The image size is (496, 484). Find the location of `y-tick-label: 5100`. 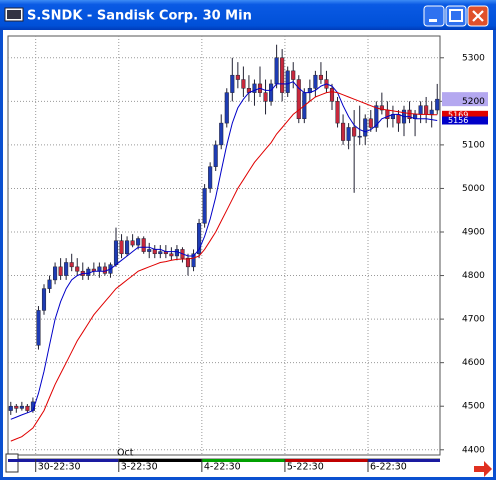

y-tick-label: 5100 is located at coordinates (473, 145).